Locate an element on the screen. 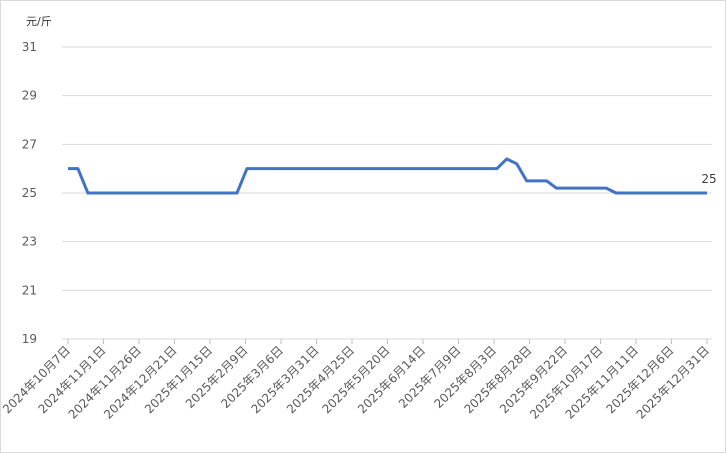  y-tick-label: 19 is located at coordinates (29, 339).